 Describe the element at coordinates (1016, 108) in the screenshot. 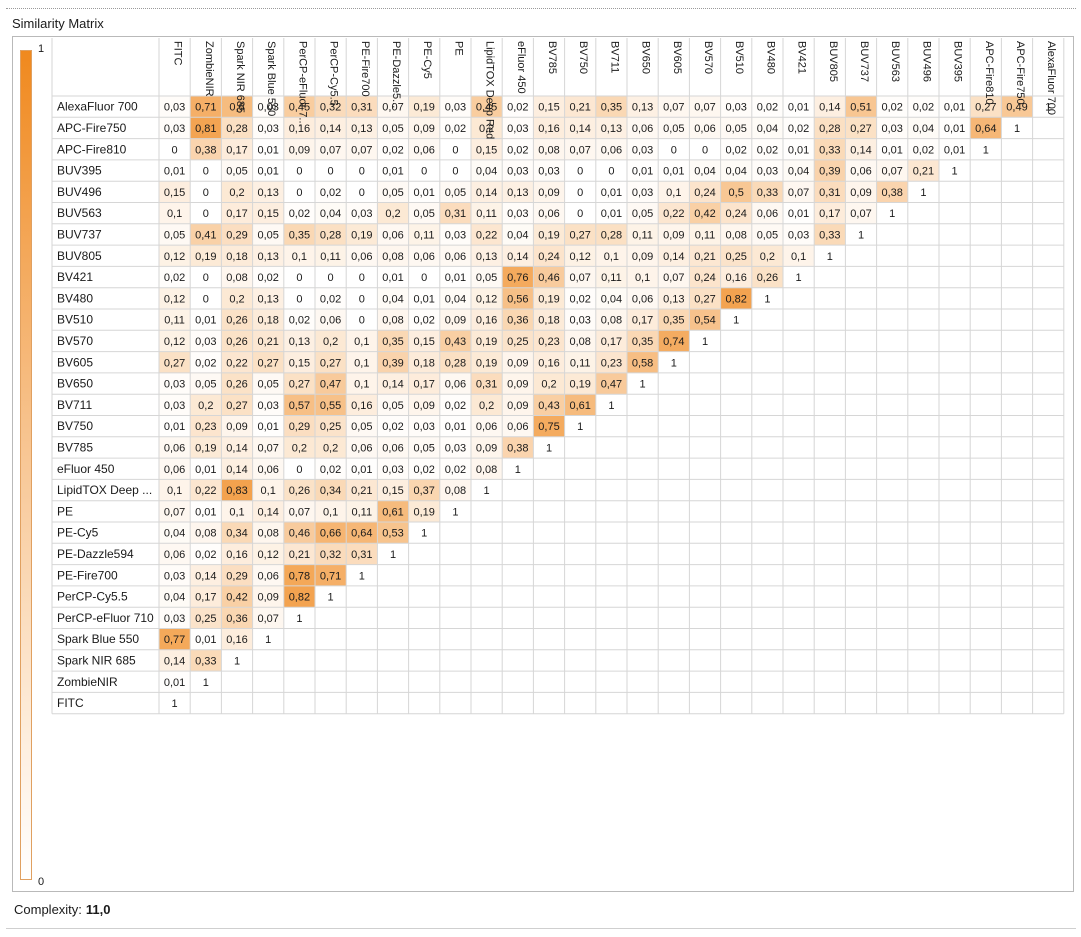

I see `cell-value-label: 0,49` at that location.